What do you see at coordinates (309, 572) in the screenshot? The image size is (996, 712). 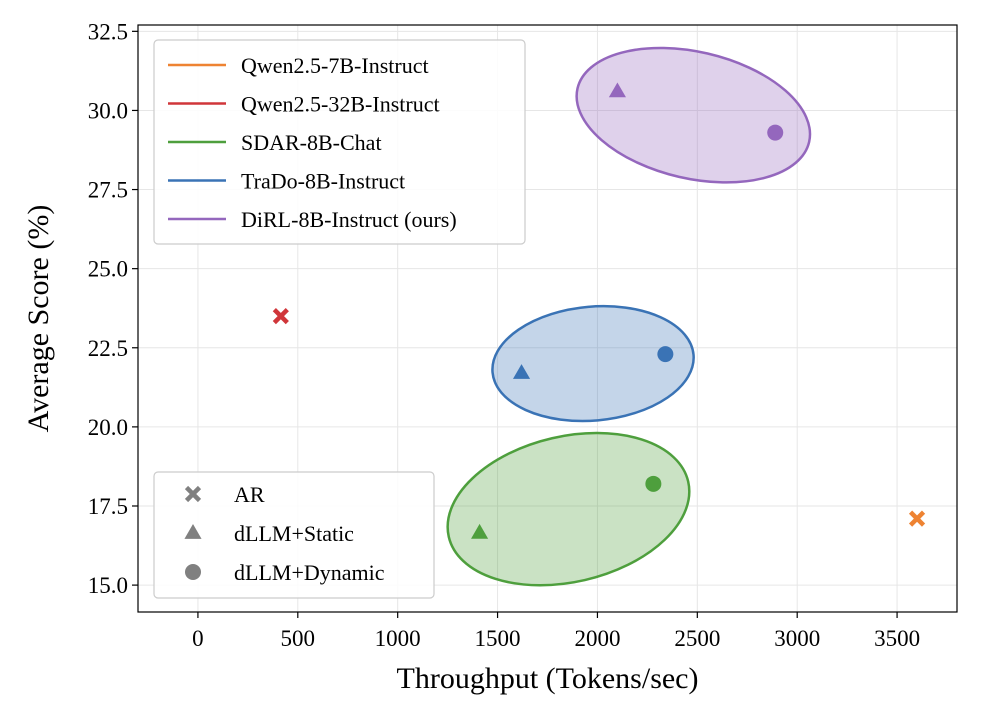 I see `legend-method-label: dLLM+Dynamic` at bounding box center [309, 572].